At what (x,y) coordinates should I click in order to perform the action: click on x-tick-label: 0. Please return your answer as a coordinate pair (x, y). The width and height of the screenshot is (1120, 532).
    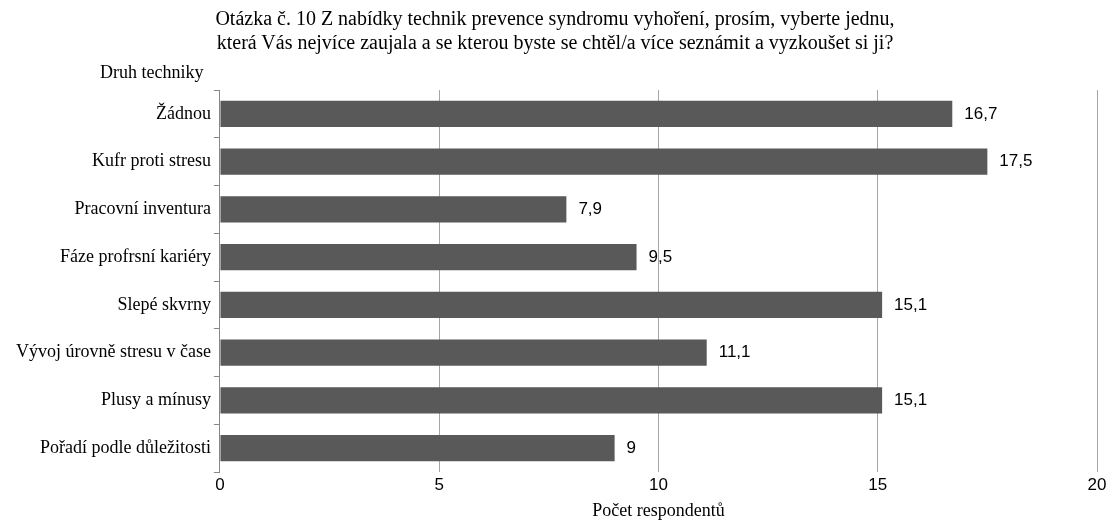
    Looking at the image, I should click on (220, 484).